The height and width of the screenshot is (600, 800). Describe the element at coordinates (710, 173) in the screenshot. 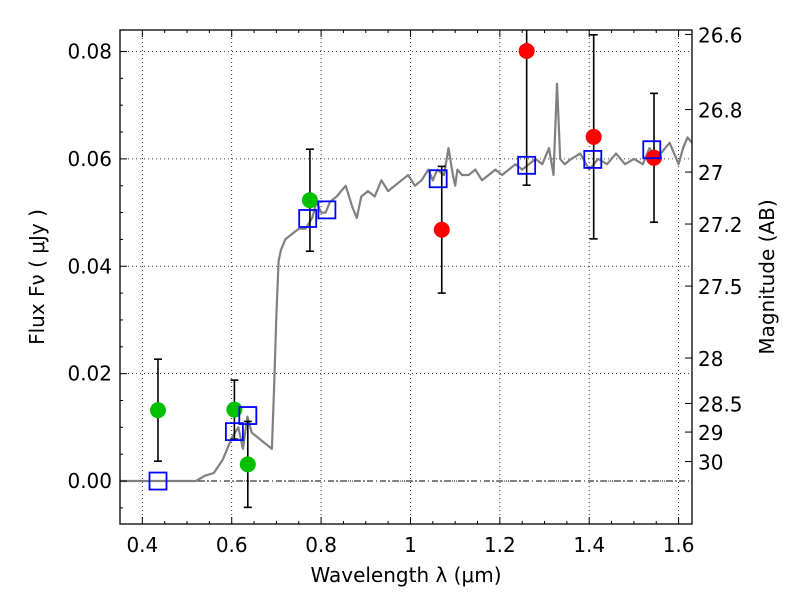

I see `magnitude-tick-label: 27` at that location.